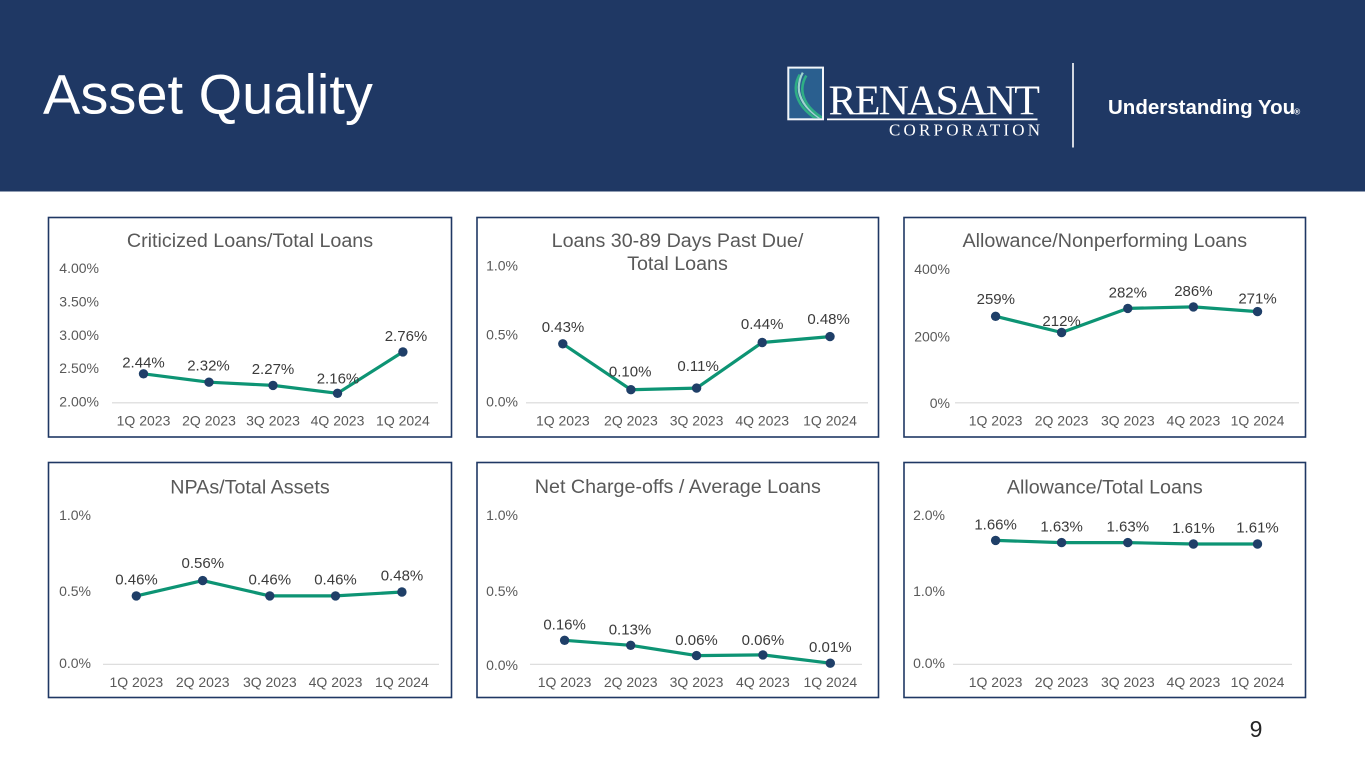 Image resolution: width=1365 pixels, height=773 pixels. I want to click on svg-text: 0.44%, so click(762, 324).